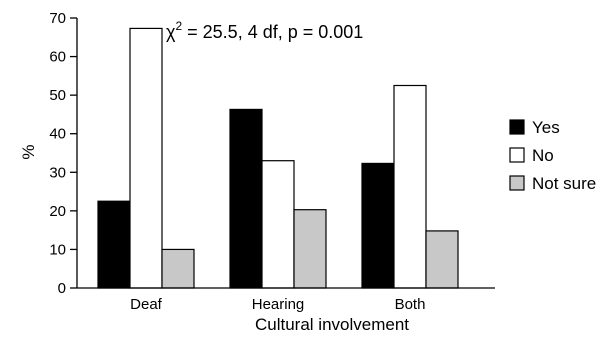 Image resolution: width=611 pixels, height=343 pixels. Describe the element at coordinates (332, 324) in the screenshot. I see `x-axis-title: Cultural involvement` at that location.